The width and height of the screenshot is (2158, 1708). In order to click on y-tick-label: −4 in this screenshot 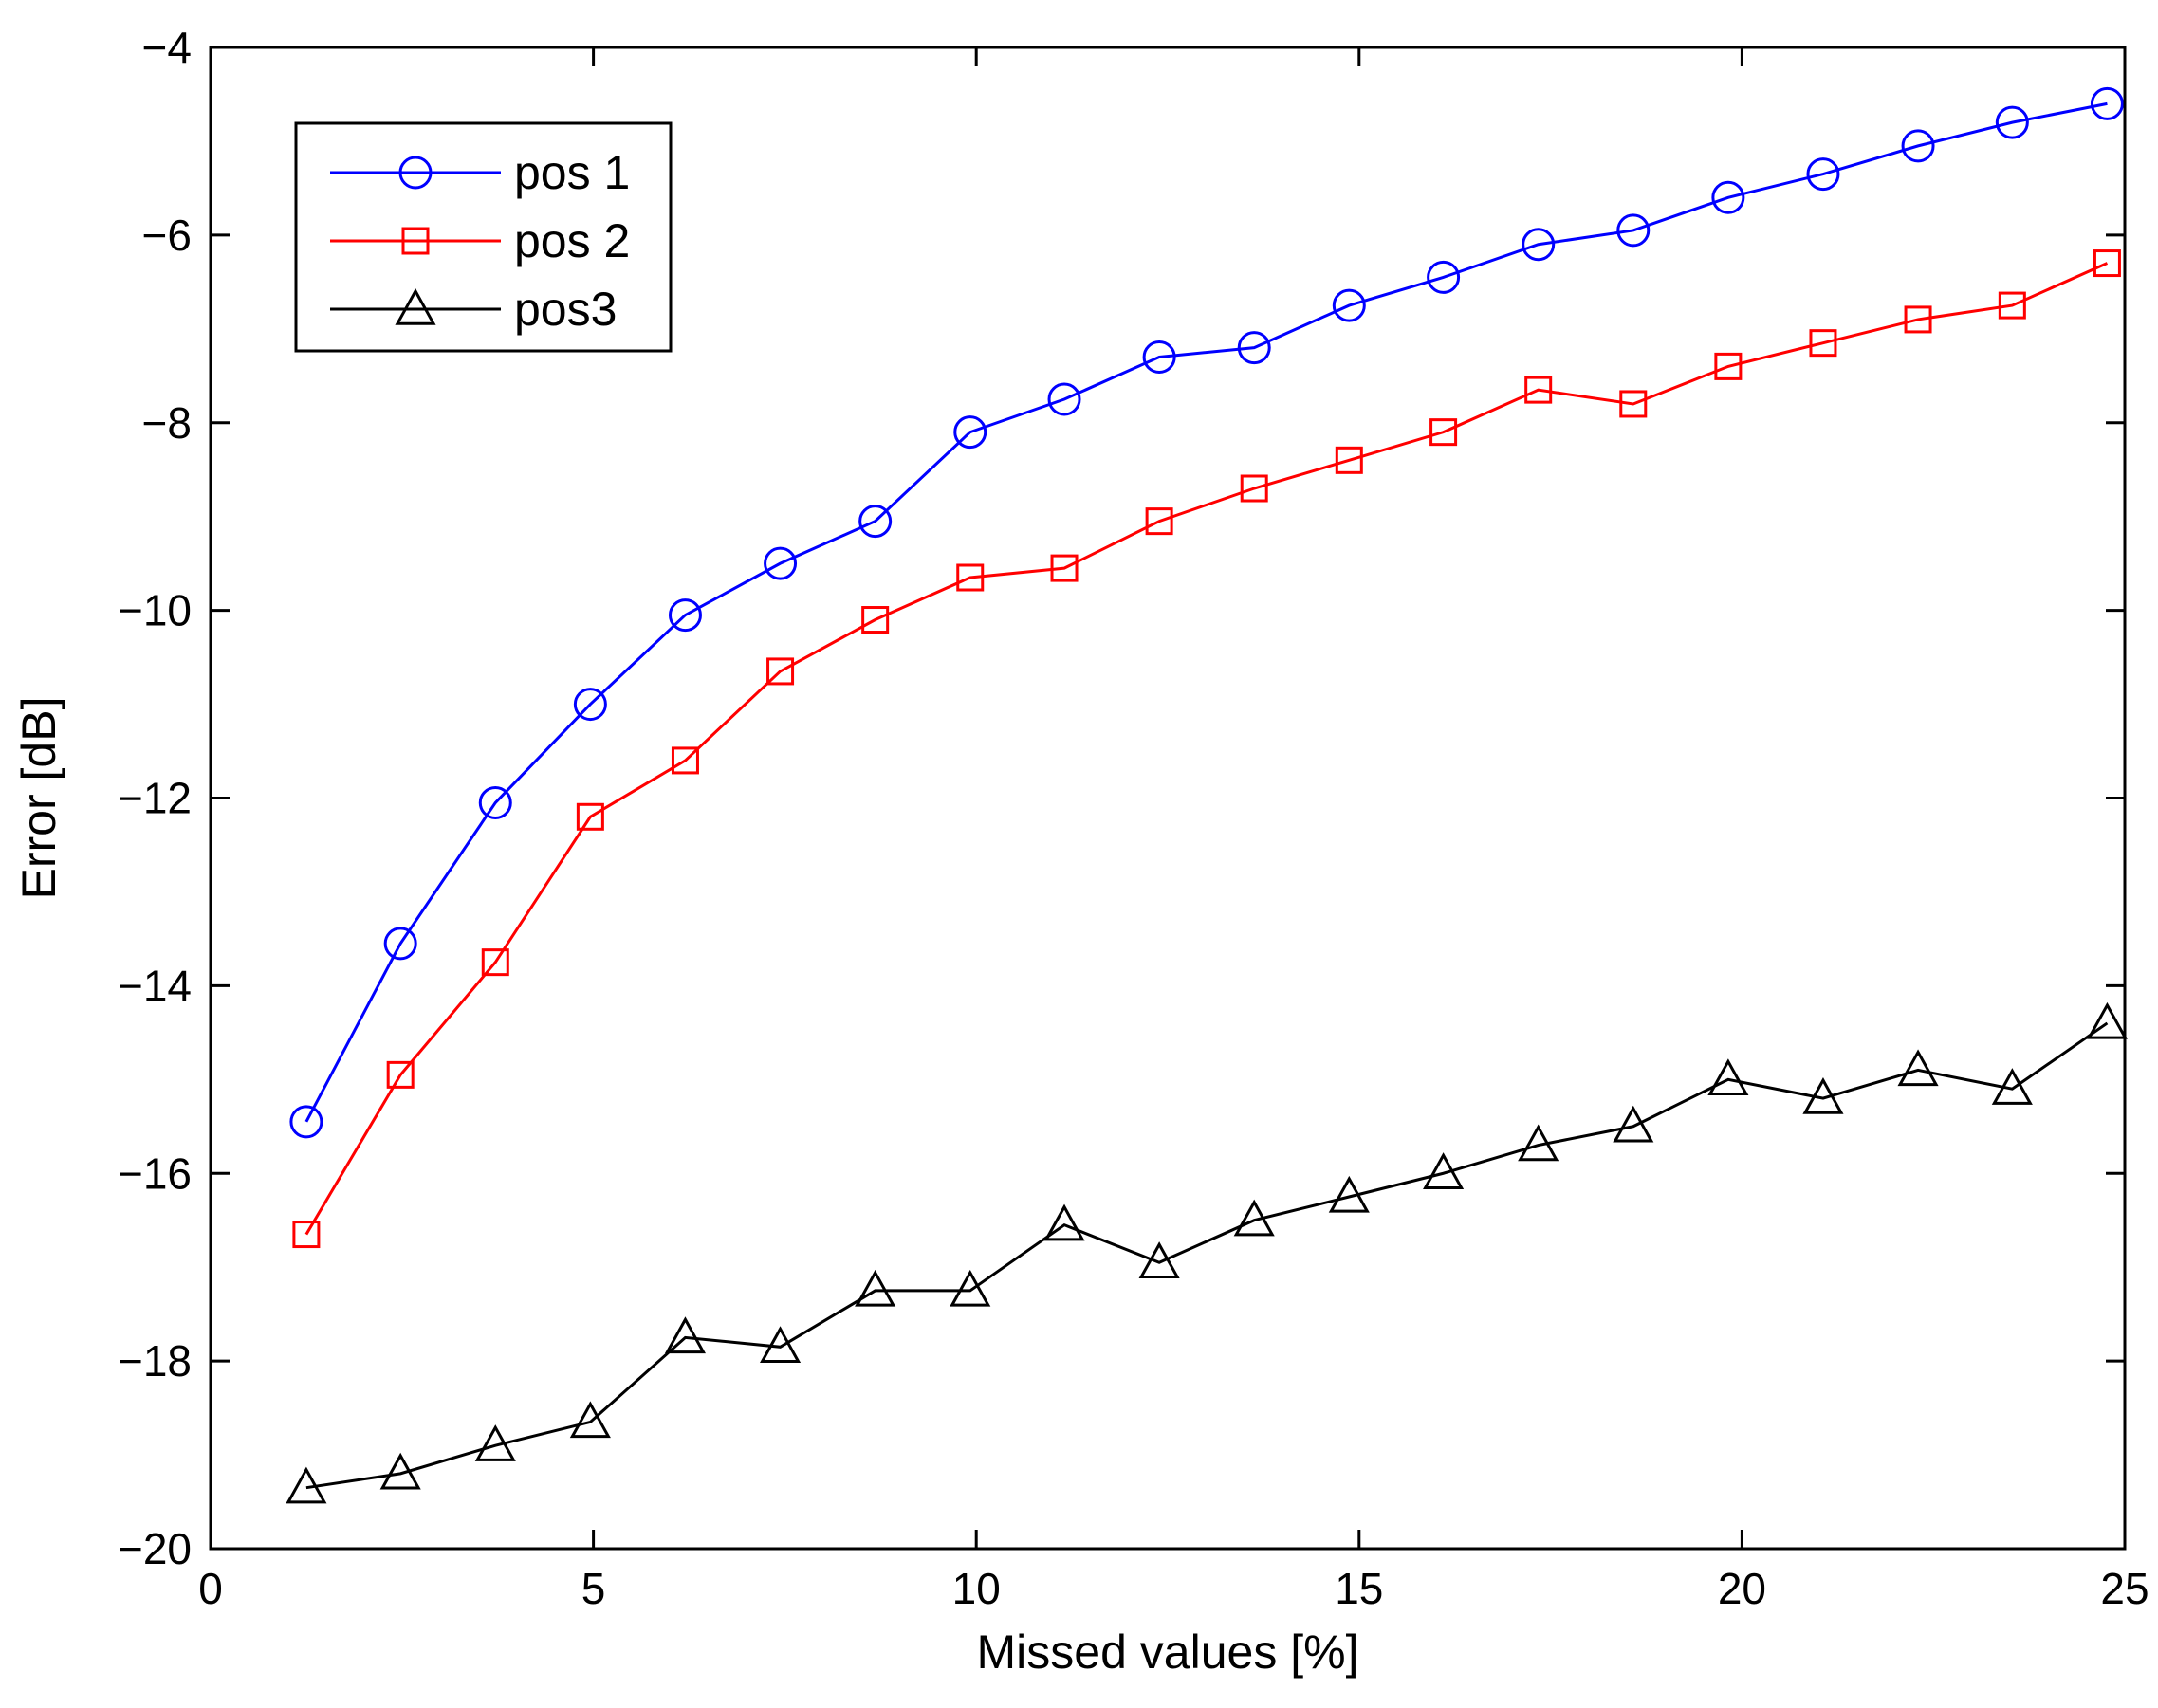, I will do `click(167, 47)`.